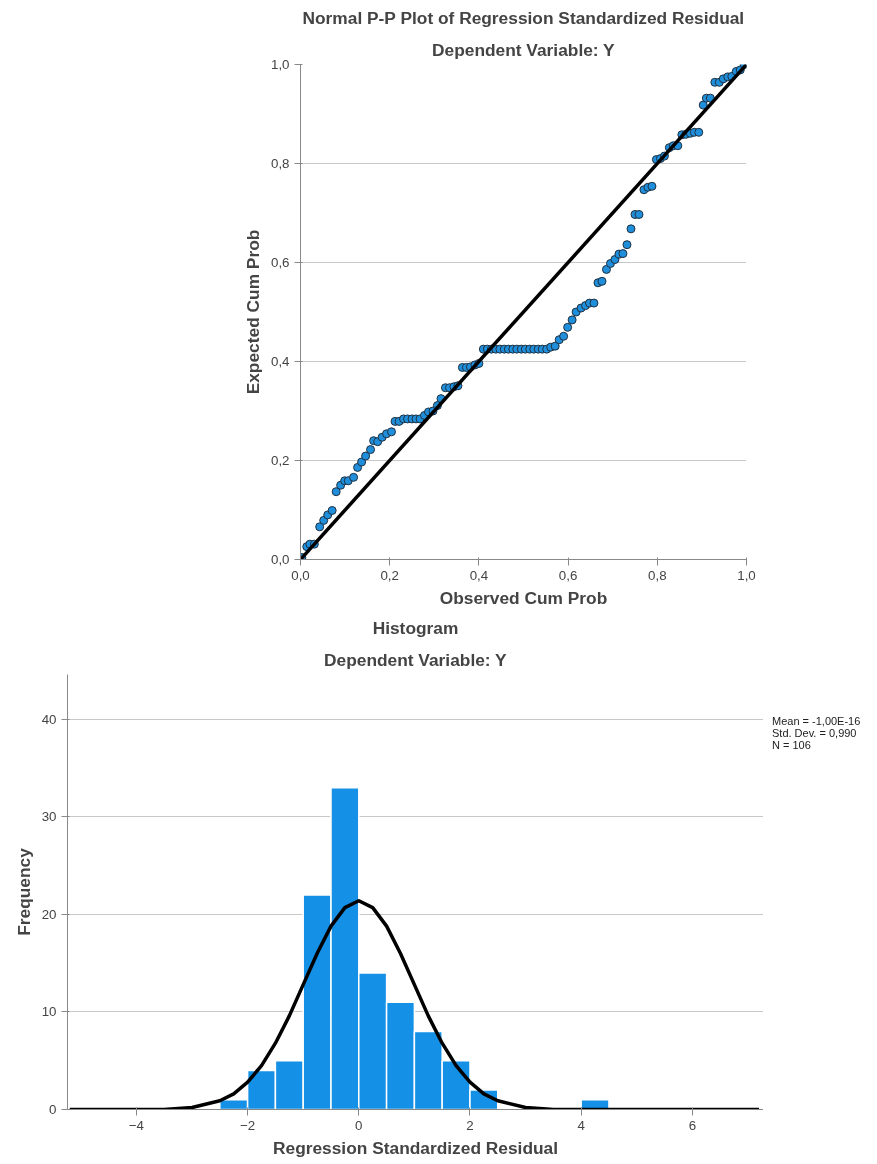  Describe the element at coordinates (568, 575) in the screenshot. I see `x-tick-label: 0,6` at that location.